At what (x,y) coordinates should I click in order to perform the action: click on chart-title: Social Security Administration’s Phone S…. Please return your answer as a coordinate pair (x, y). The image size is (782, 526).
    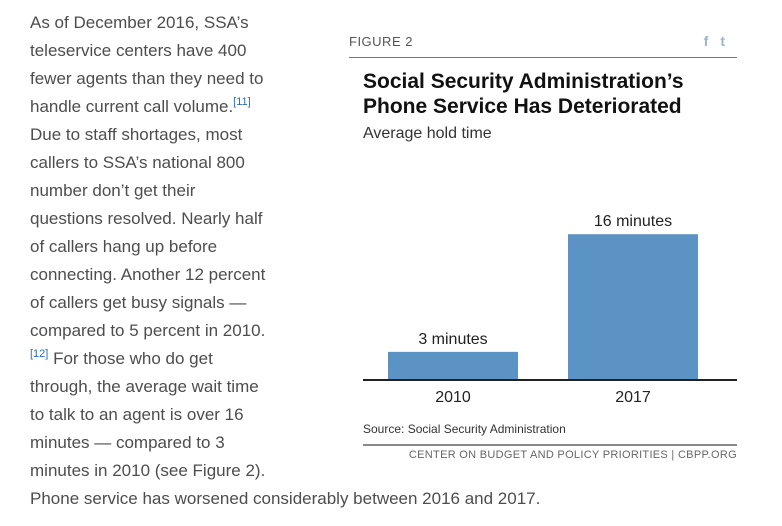
    Looking at the image, I should click on (523, 94).